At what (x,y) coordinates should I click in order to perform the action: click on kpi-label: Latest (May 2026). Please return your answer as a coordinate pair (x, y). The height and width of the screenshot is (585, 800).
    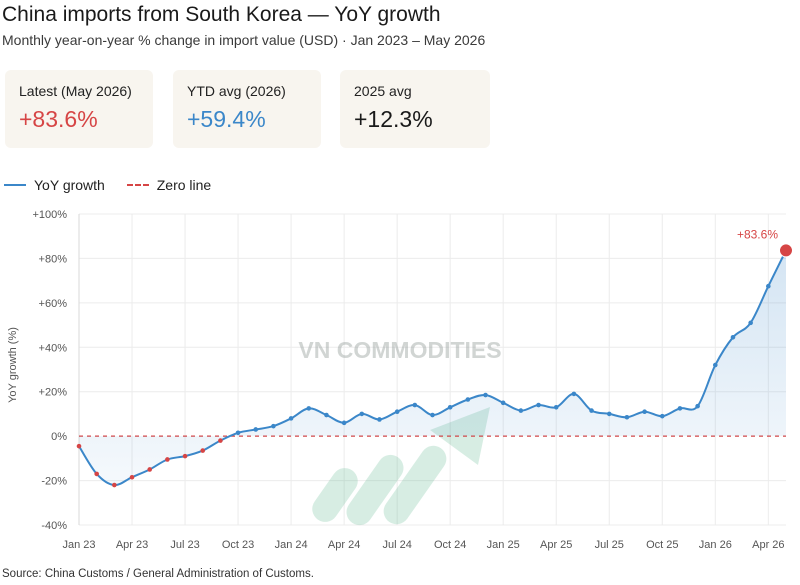
    Looking at the image, I should click on (75, 91).